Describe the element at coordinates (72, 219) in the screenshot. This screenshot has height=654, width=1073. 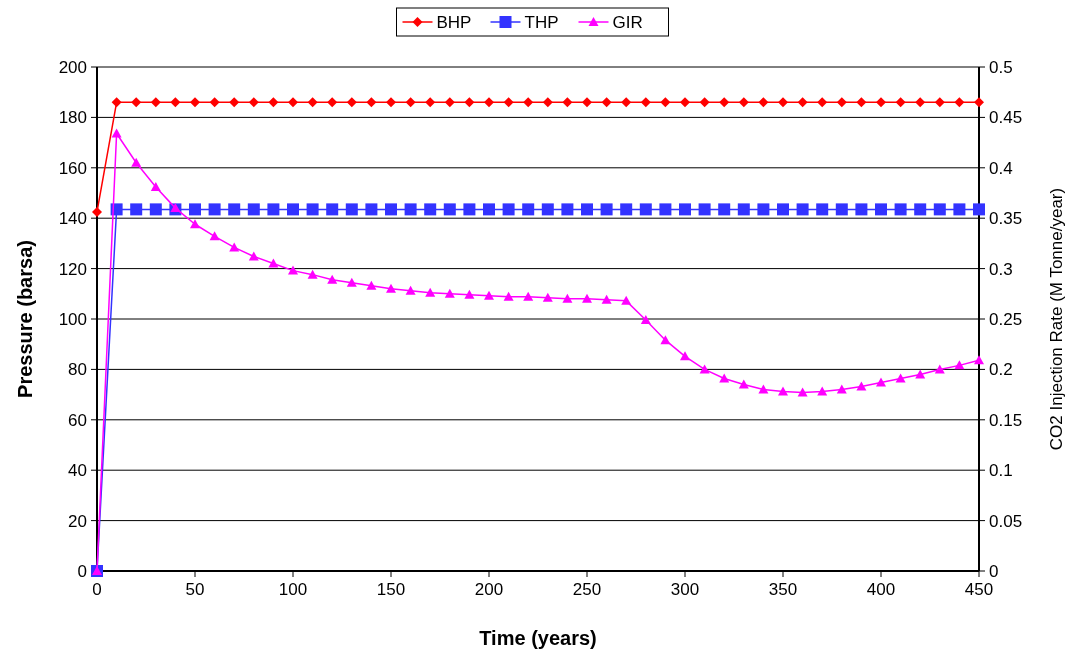
I see `y-tick-label: 140` at that location.